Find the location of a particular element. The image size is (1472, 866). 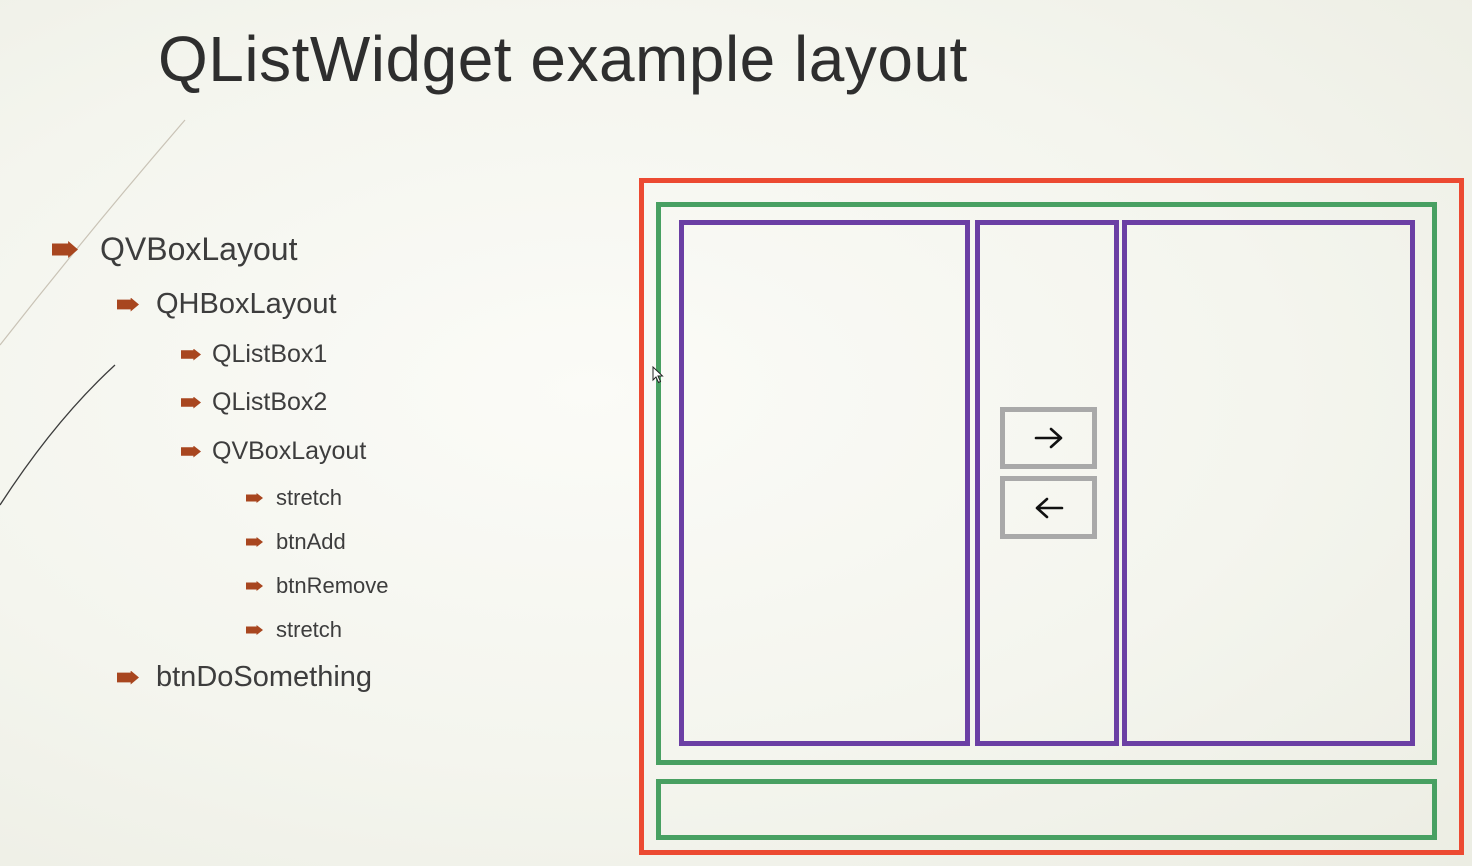

outline-item-qhboxlayout: QHBoxLayout is located at coordinates (227, 304).